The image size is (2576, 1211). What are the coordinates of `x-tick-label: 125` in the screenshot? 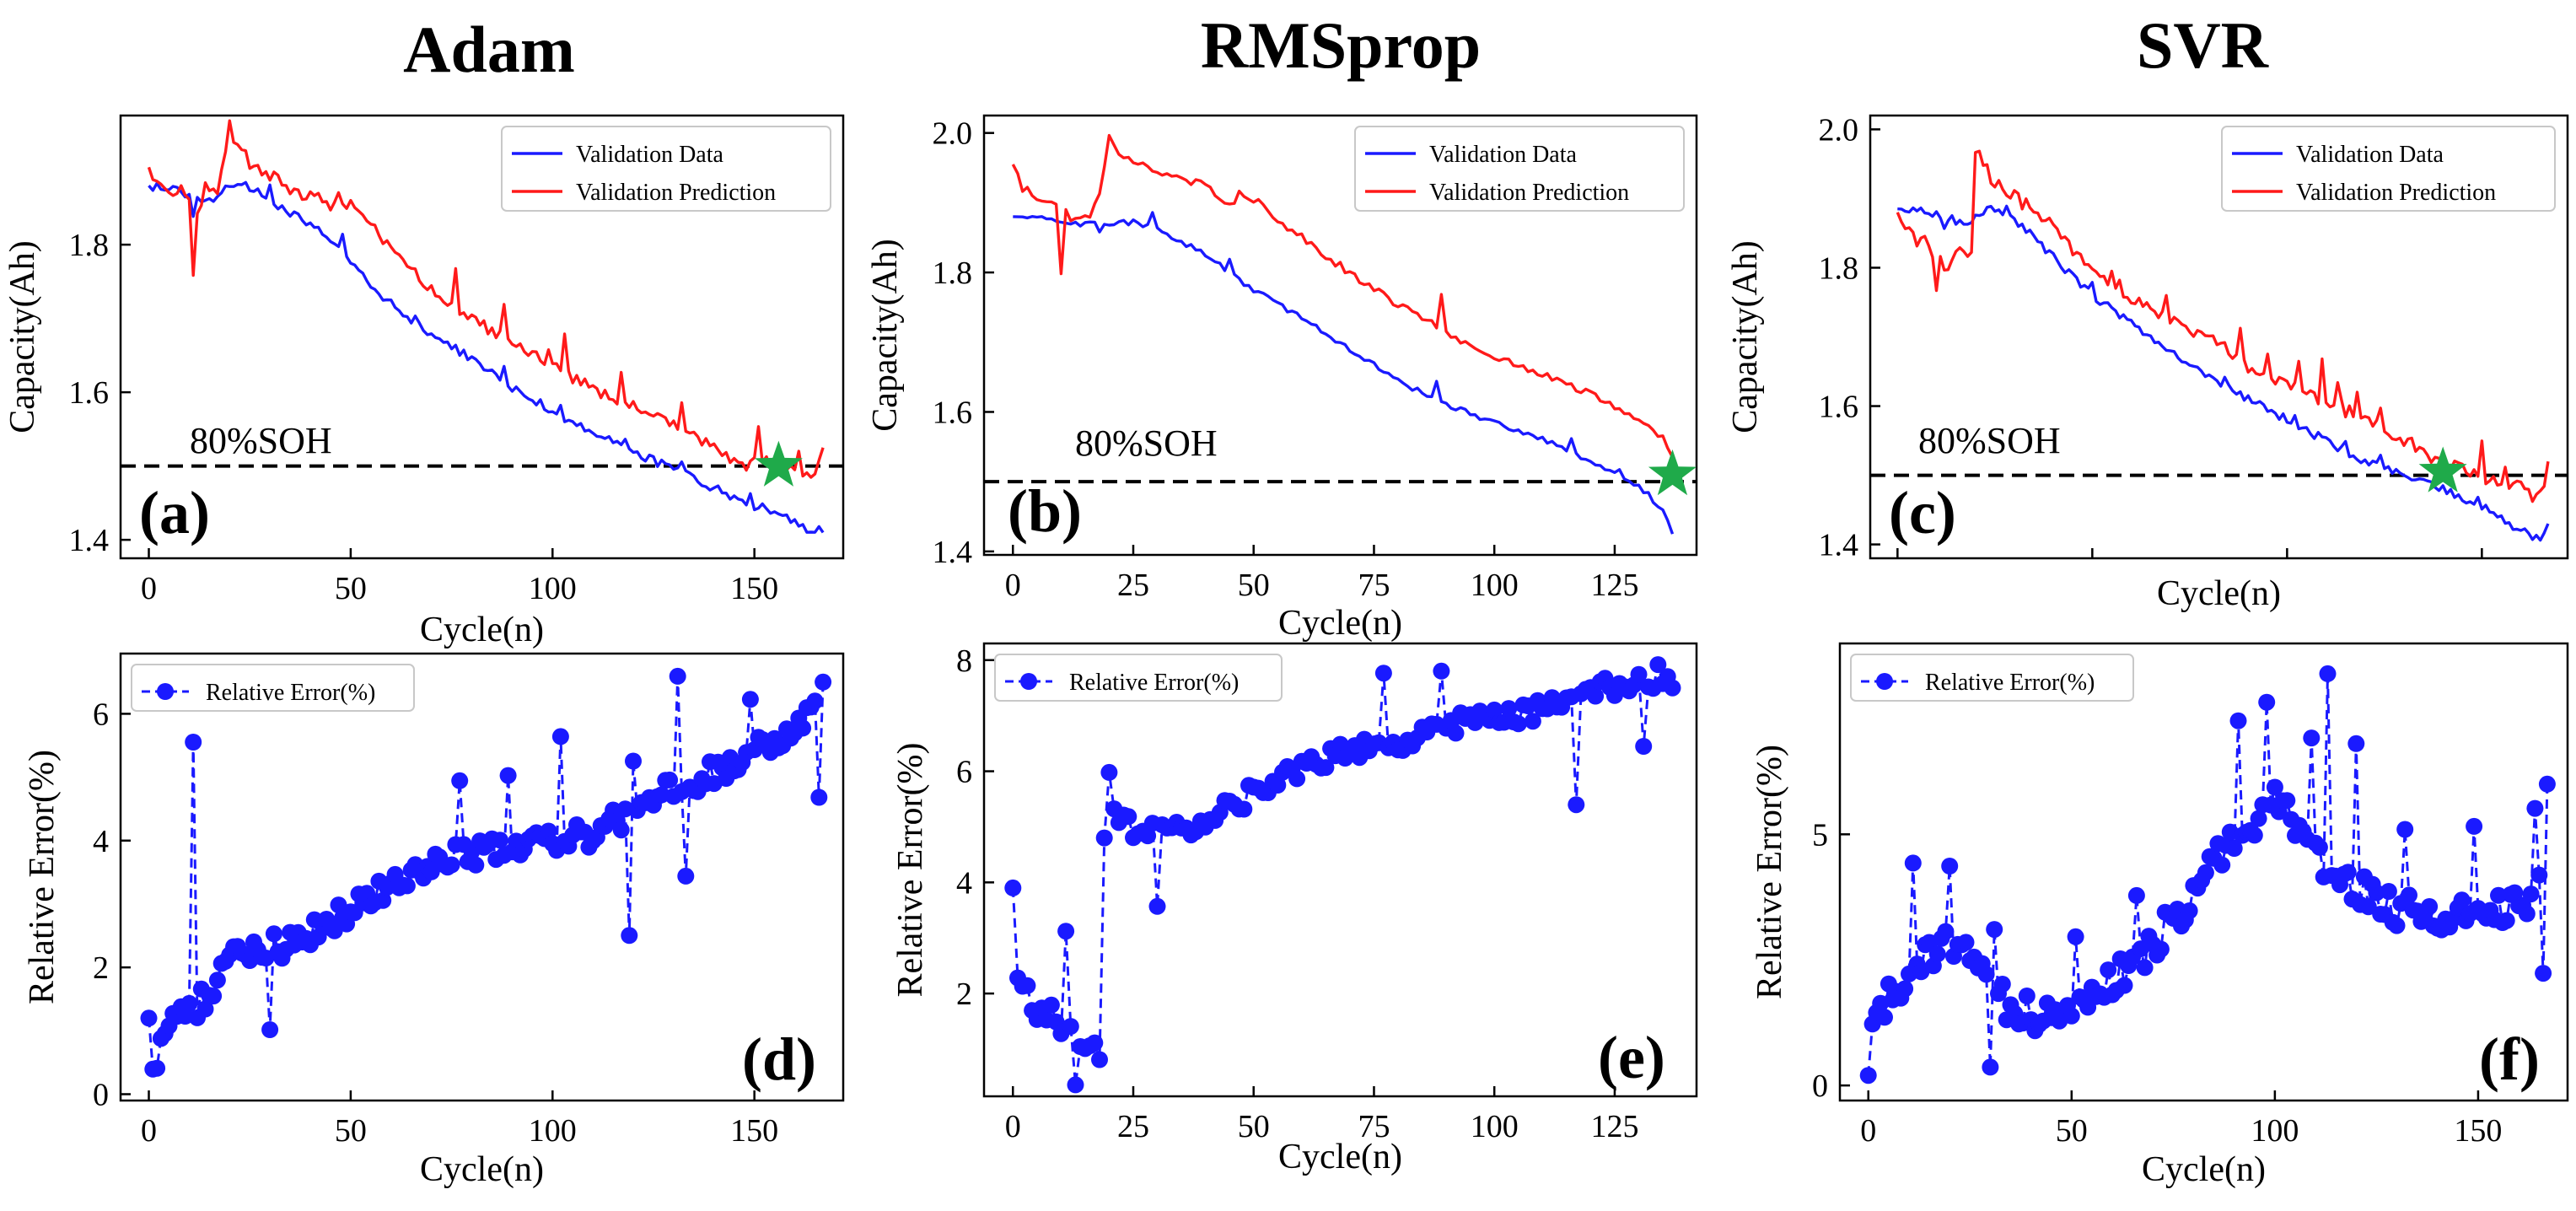 It's located at (1614, 586).